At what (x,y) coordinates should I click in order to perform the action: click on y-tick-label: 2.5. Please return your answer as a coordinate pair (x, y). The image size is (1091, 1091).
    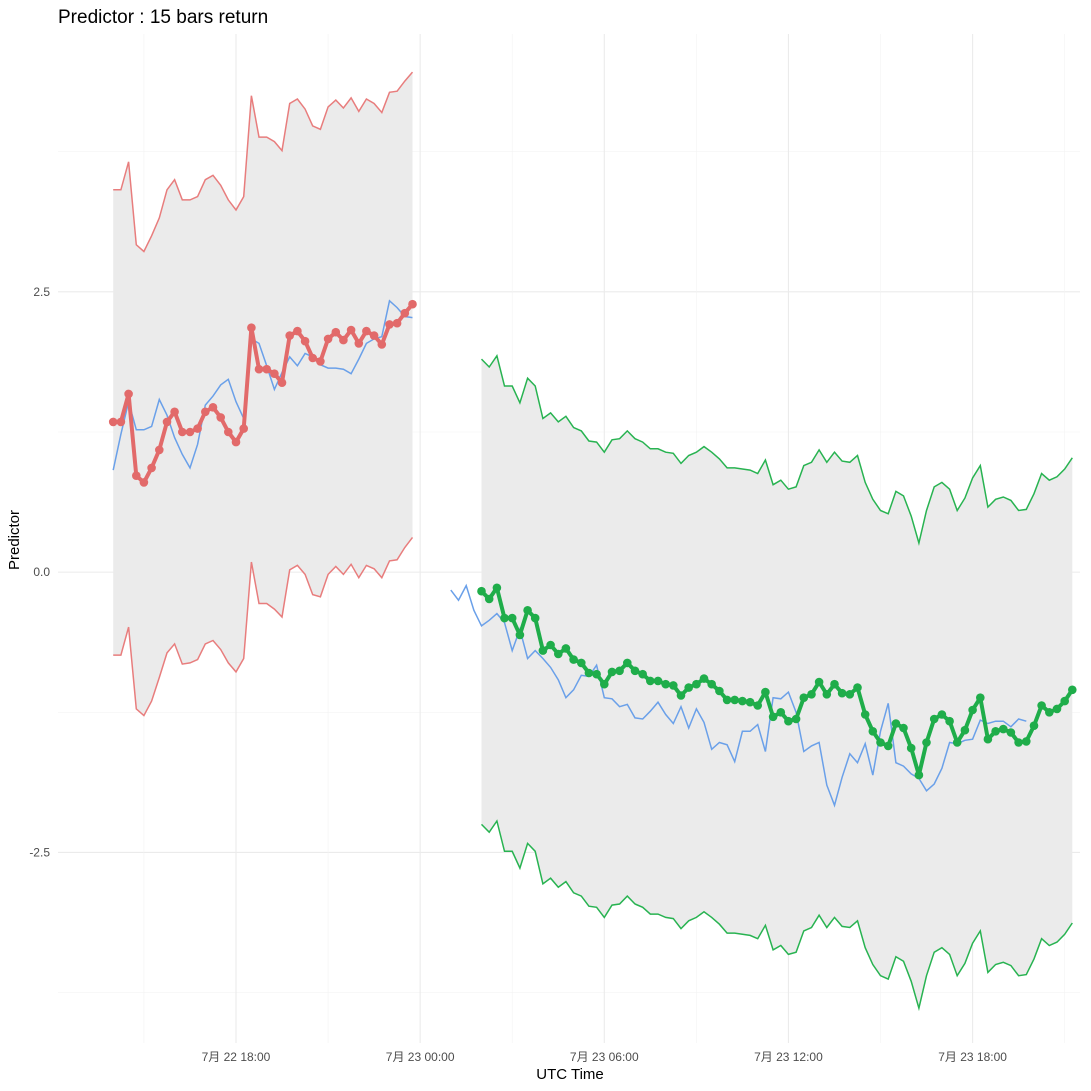
    Looking at the image, I should click on (41, 292).